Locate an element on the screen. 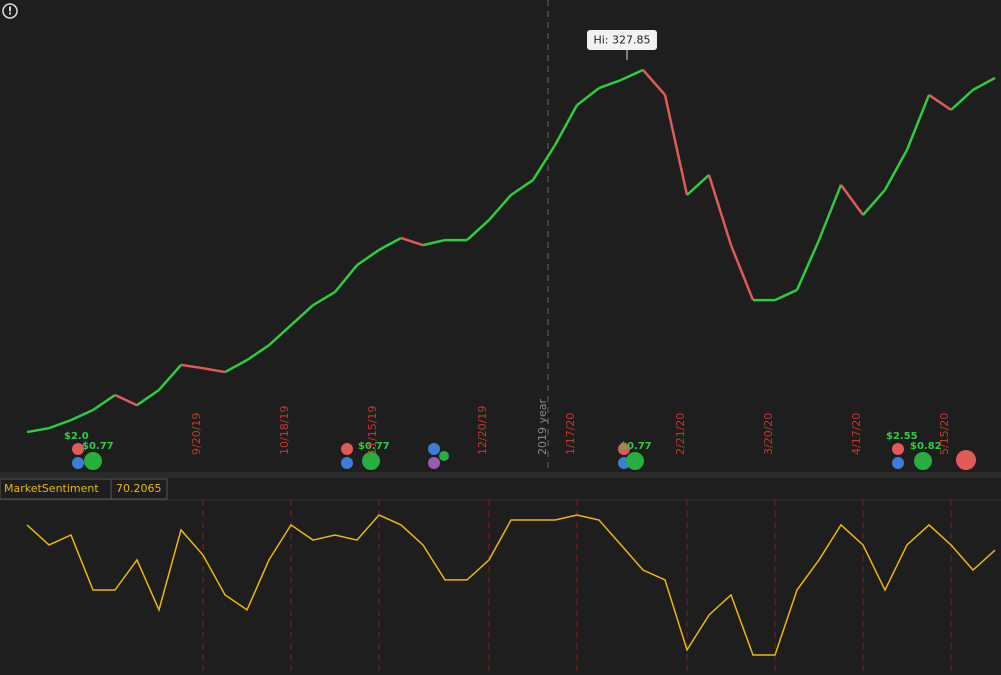  study-name: MarketSentiment is located at coordinates (51, 488).